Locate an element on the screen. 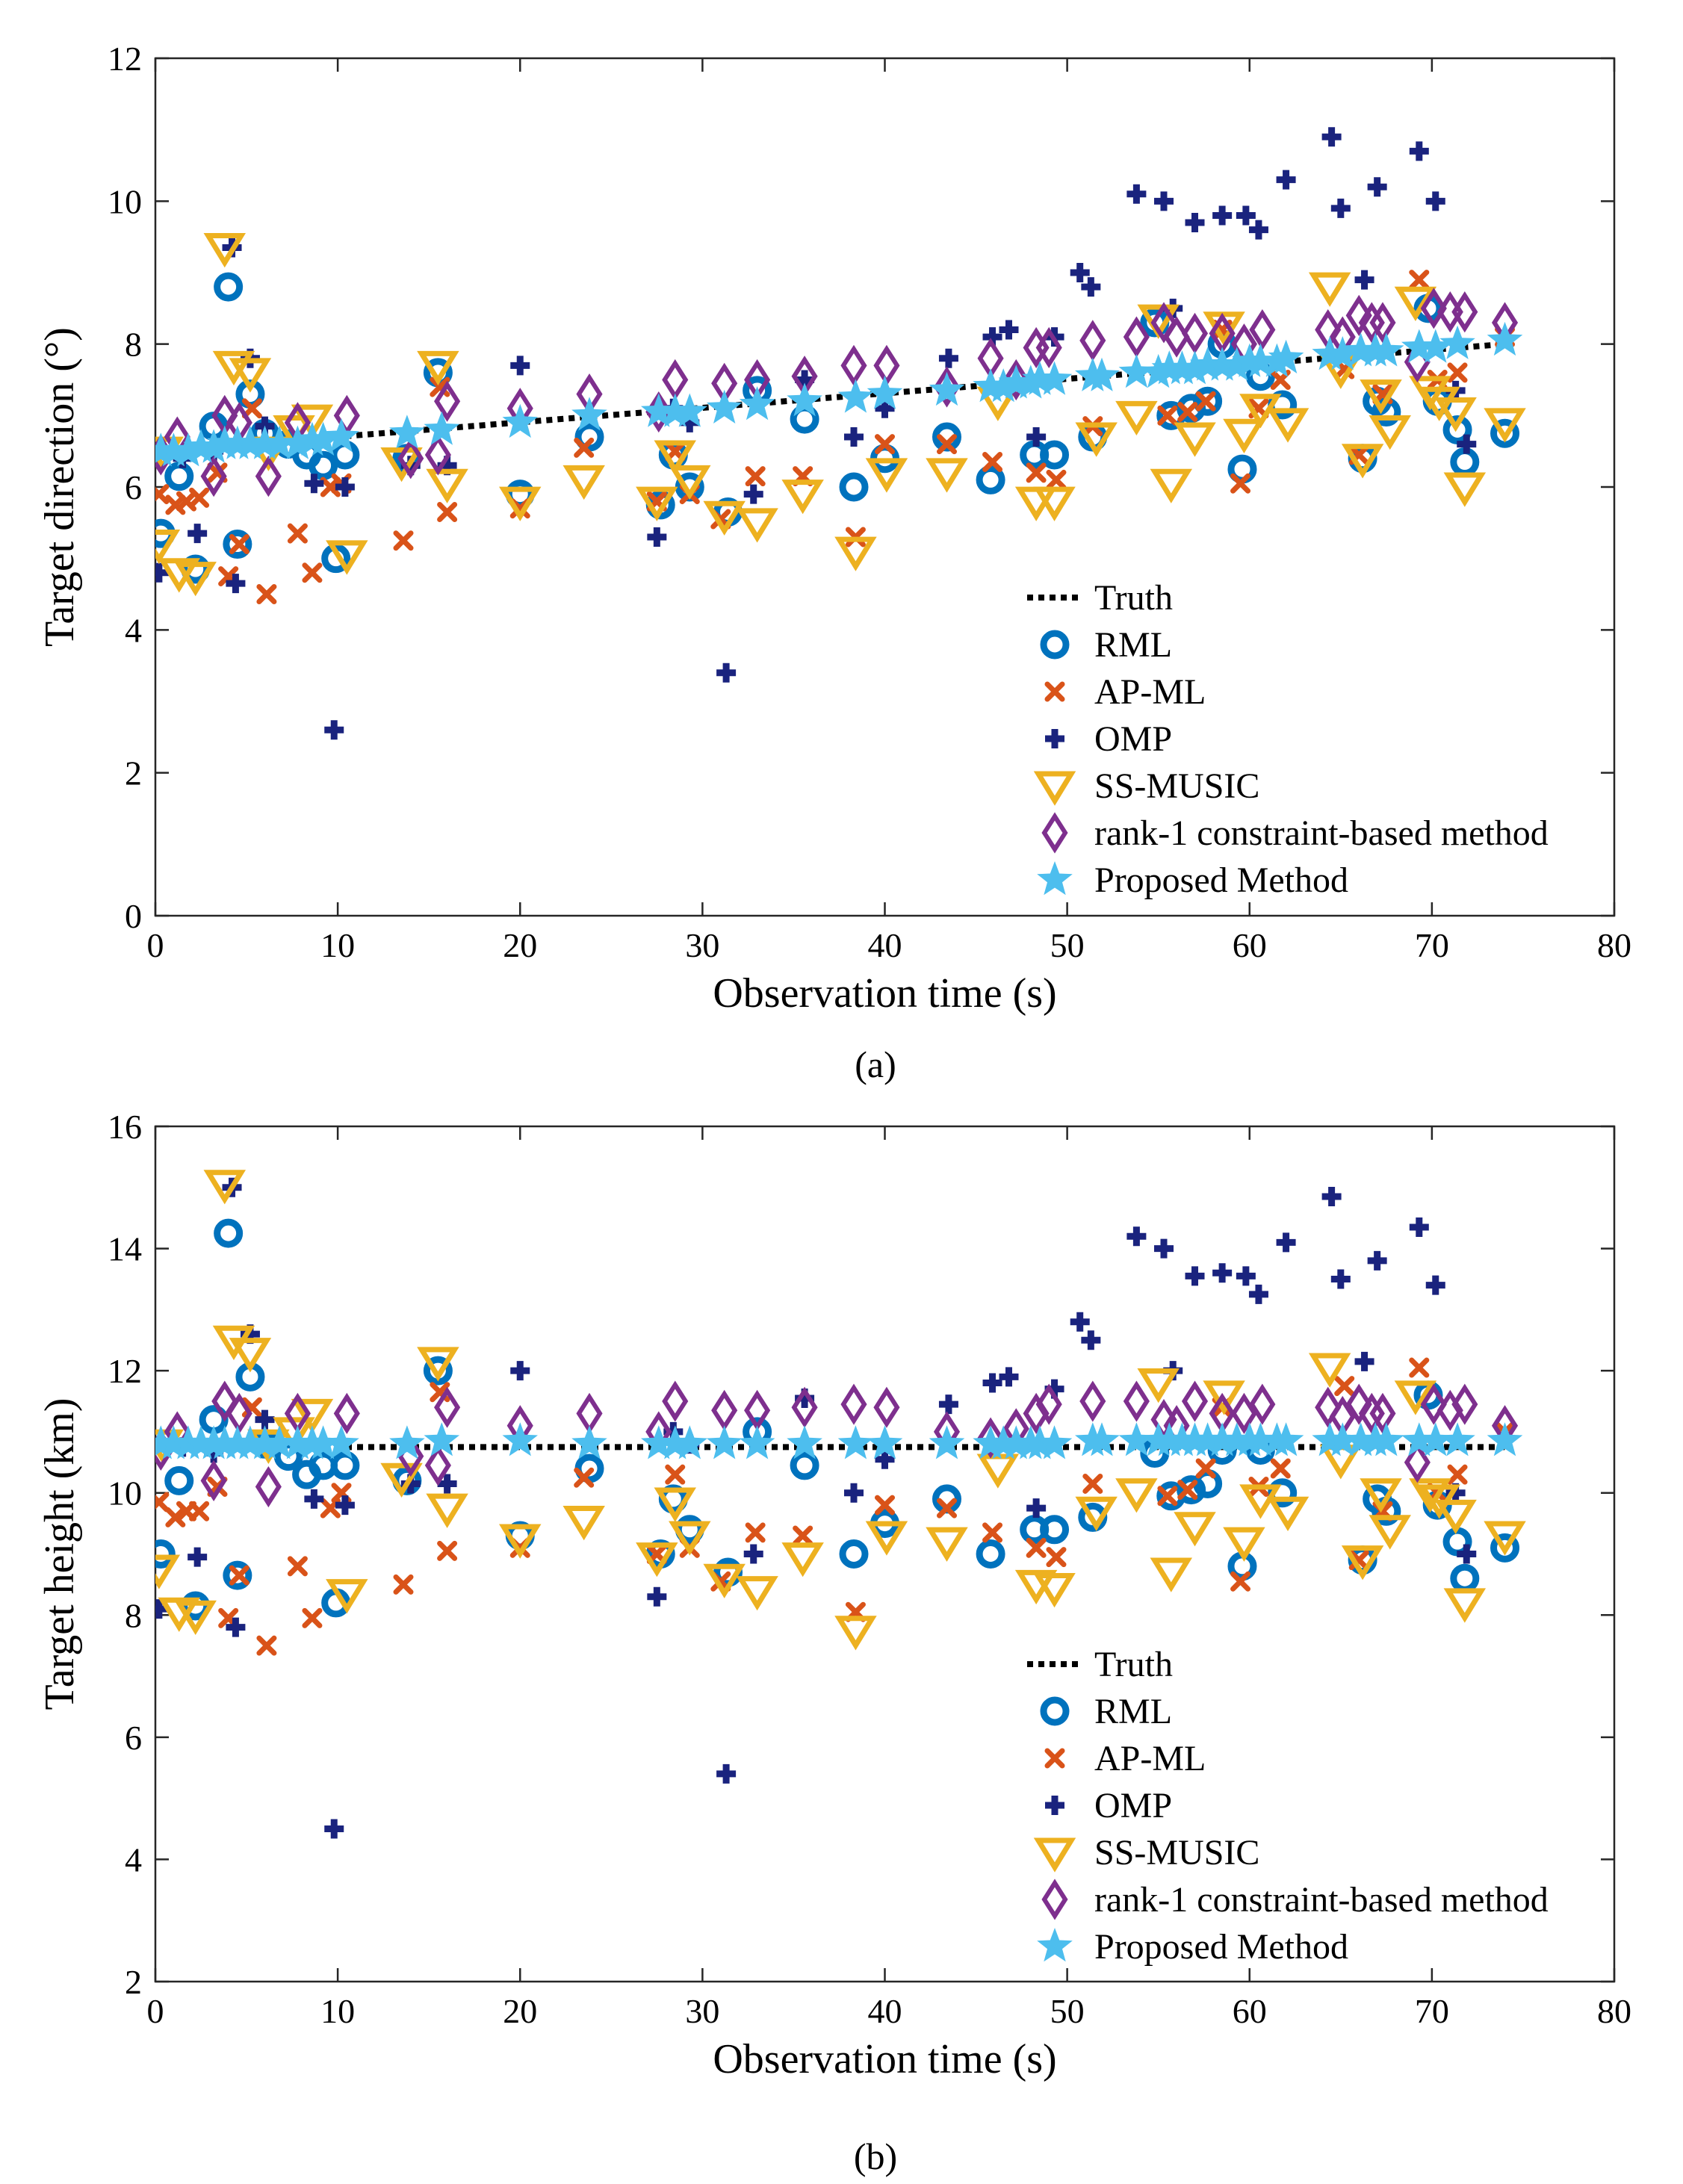 This screenshot has width=1683, height=2184. plot-a-x-tick-label: 60 is located at coordinates (1250, 945).